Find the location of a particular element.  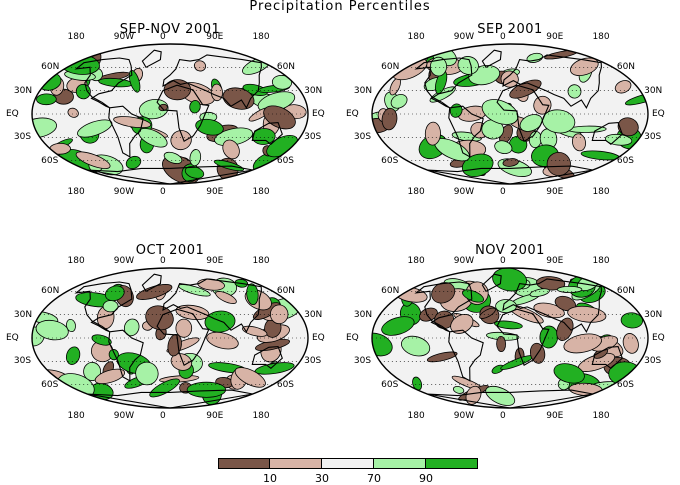

figure-title: Precipitation Percentiles is located at coordinates (340, 7).